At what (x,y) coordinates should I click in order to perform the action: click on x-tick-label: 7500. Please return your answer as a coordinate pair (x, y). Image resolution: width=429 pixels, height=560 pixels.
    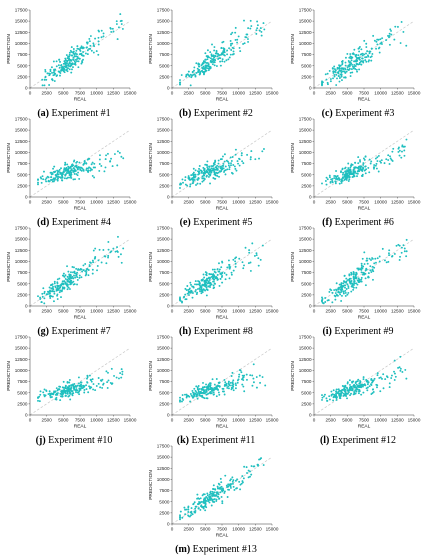
    Looking at the image, I should click on (222, 202).